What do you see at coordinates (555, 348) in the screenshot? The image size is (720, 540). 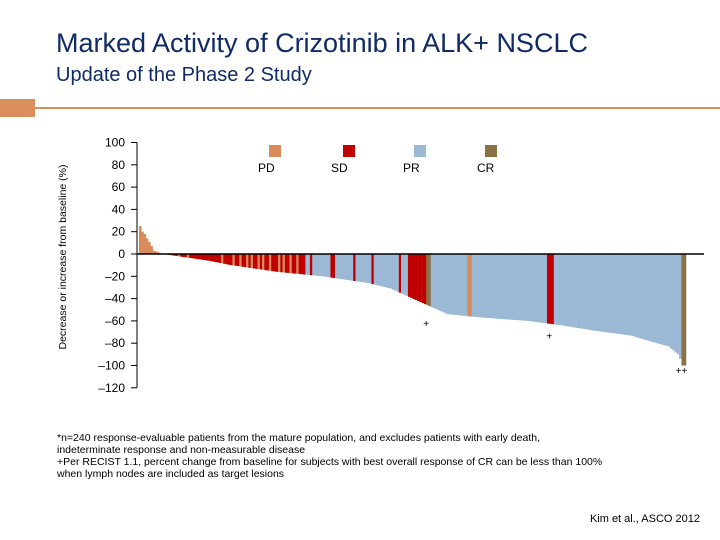 I see `annotations-group: ++++` at bounding box center [555, 348].